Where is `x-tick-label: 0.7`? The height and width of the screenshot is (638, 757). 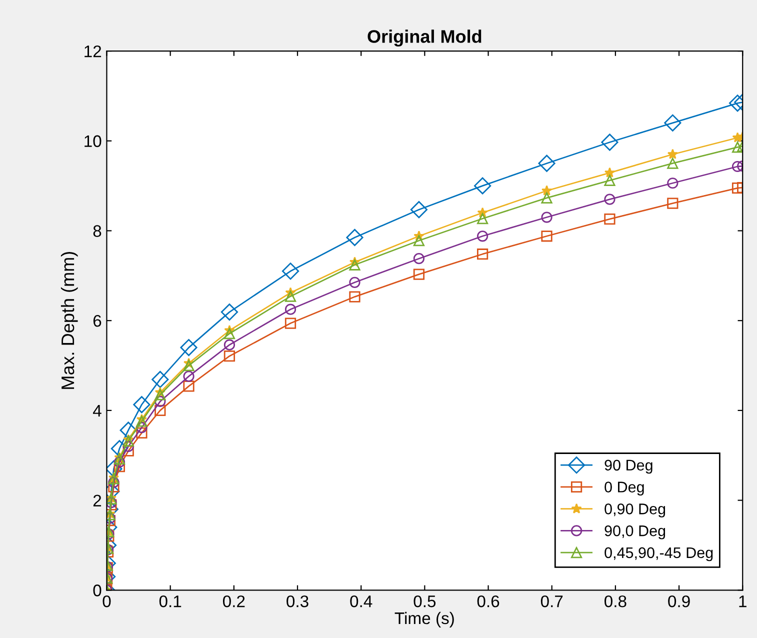 x-tick-label: 0.7 is located at coordinates (551, 601).